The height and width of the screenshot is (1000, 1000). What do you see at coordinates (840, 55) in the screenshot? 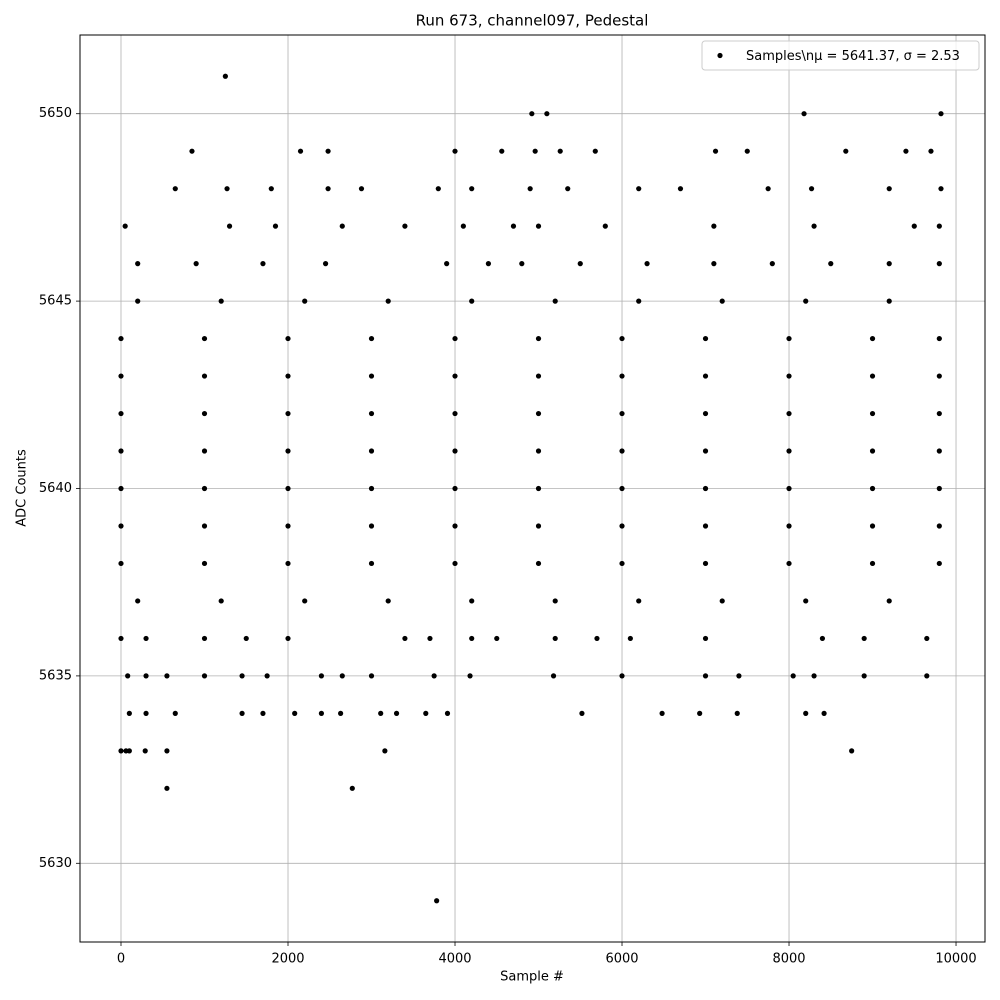
I see `legend-box` at bounding box center [840, 55].